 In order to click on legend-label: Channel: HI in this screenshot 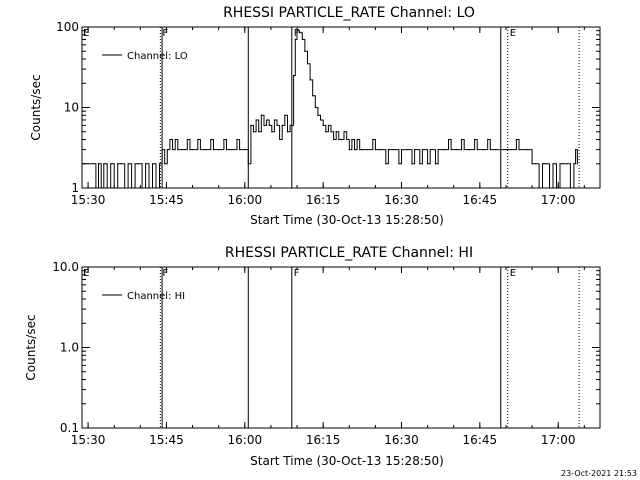, I will do `click(156, 296)`.